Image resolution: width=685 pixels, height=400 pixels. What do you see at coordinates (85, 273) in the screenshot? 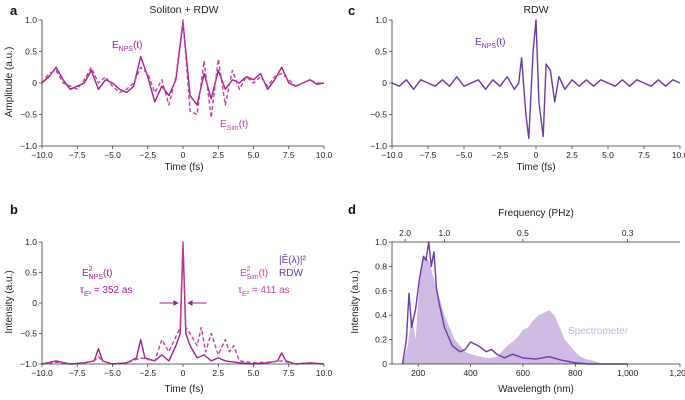
I see `anno-b1-main: E` at bounding box center [85, 273].